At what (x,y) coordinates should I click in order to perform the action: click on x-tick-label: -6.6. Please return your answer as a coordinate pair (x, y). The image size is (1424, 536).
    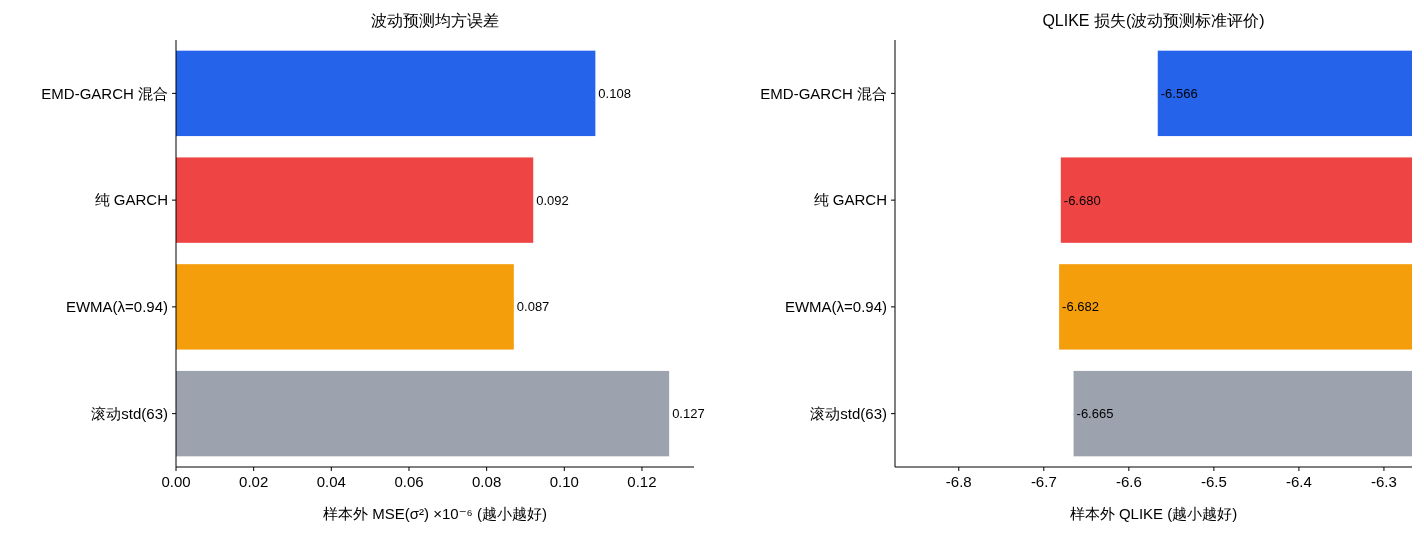
    Looking at the image, I should click on (1128, 481).